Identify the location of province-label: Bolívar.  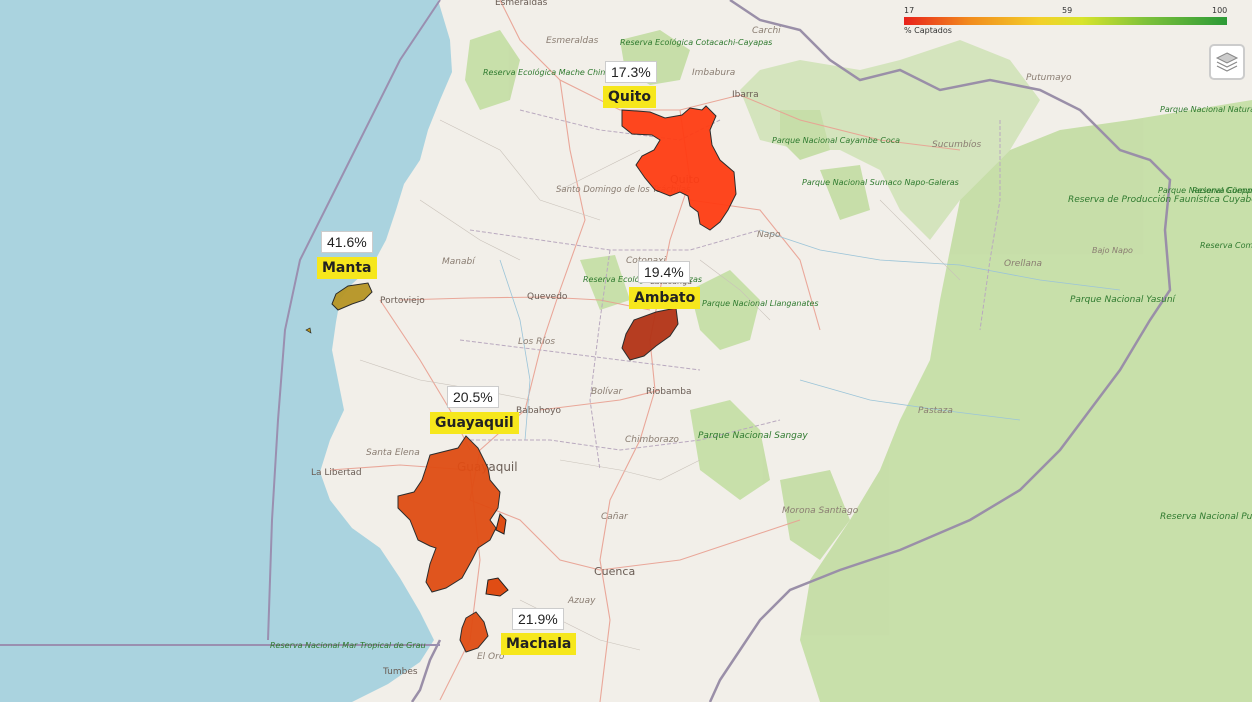
(607, 392).